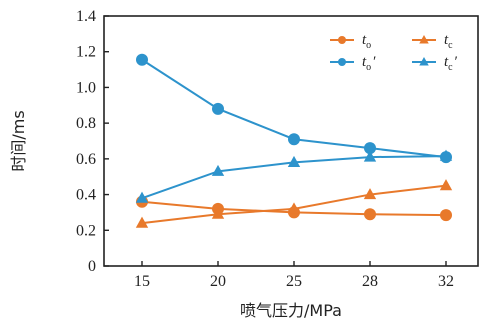 The height and width of the screenshot is (323, 480). What do you see at coordinates (369, 63) in the screenshot?
I see `legend-label: to′` at bounding box center [369, 63].